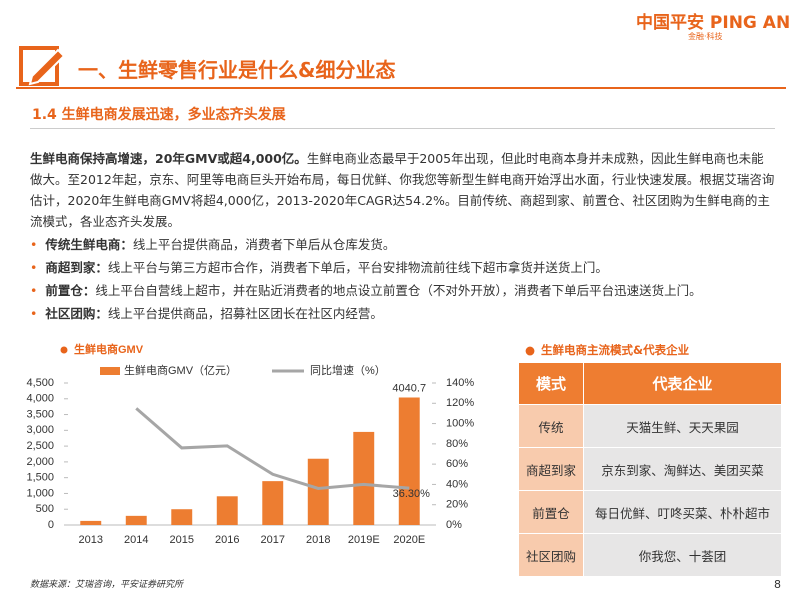 The height and width of the screenshot is (597, 800). Describe the element at coordinates (682, 426) in the screenshot. I see `table-cell: 天猫生鲜、天天果园` at that location.